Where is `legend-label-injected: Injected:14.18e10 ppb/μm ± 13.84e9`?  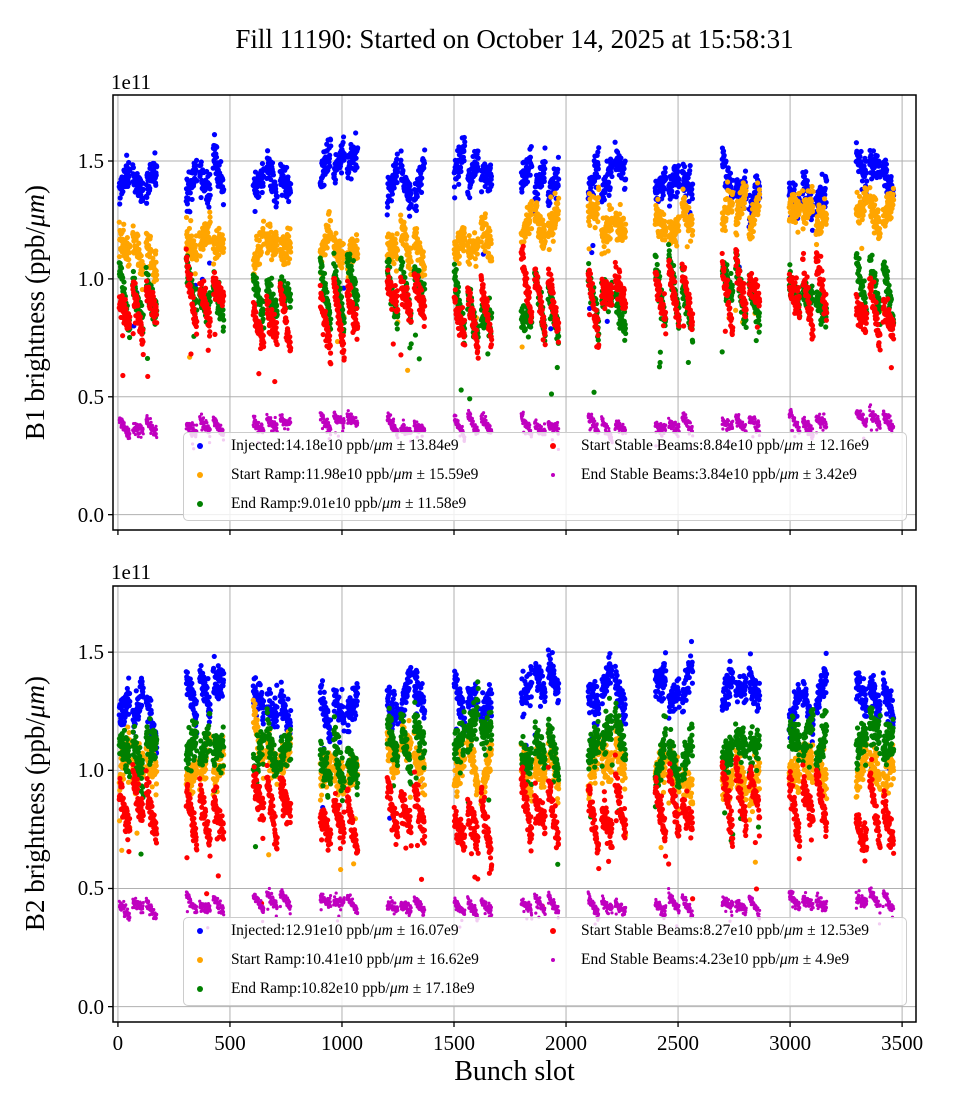 legend-label-injected: Injected:14.18e10 ppb/μm ± 13.84e9 is located at coordinates (345, 445).